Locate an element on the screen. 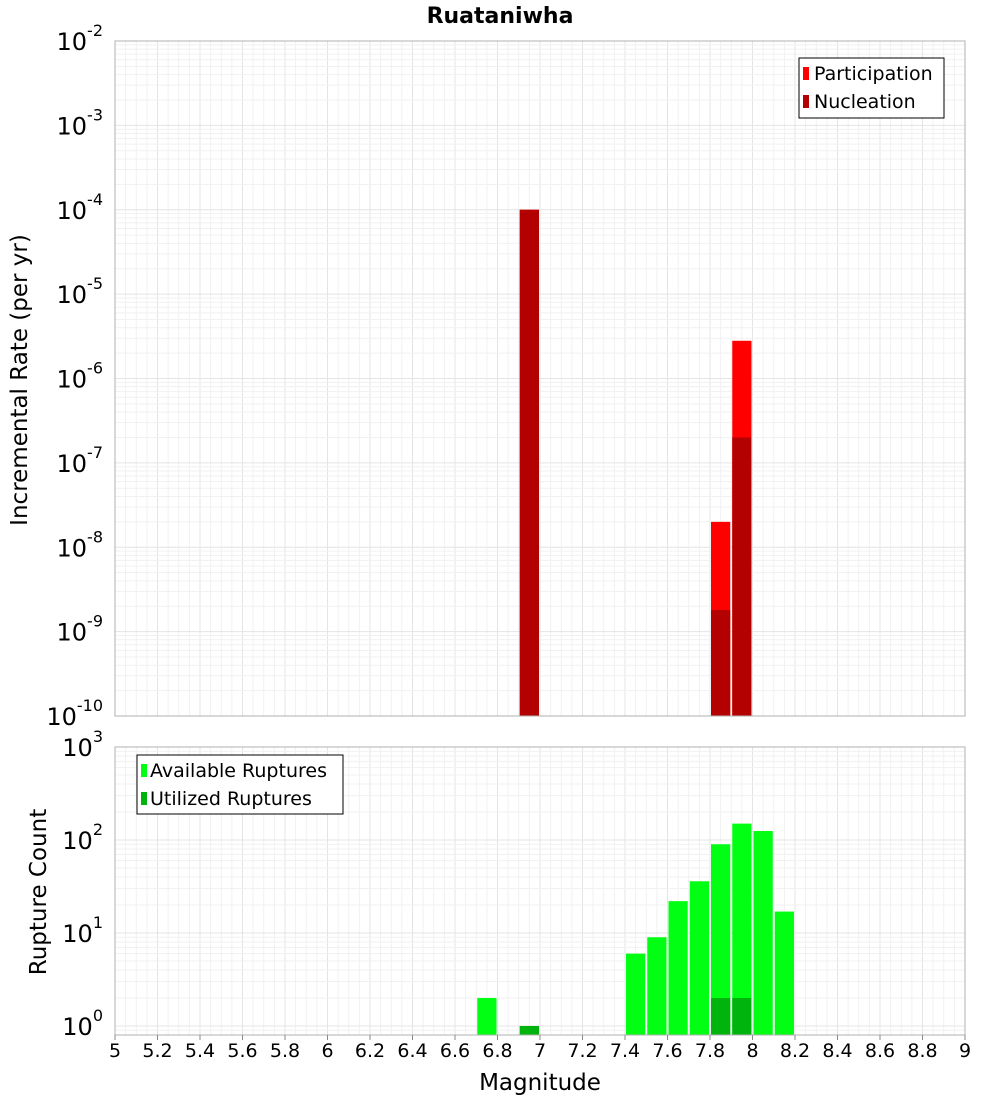  x-tick-label: 9 is located at coordinates (965, 1051).